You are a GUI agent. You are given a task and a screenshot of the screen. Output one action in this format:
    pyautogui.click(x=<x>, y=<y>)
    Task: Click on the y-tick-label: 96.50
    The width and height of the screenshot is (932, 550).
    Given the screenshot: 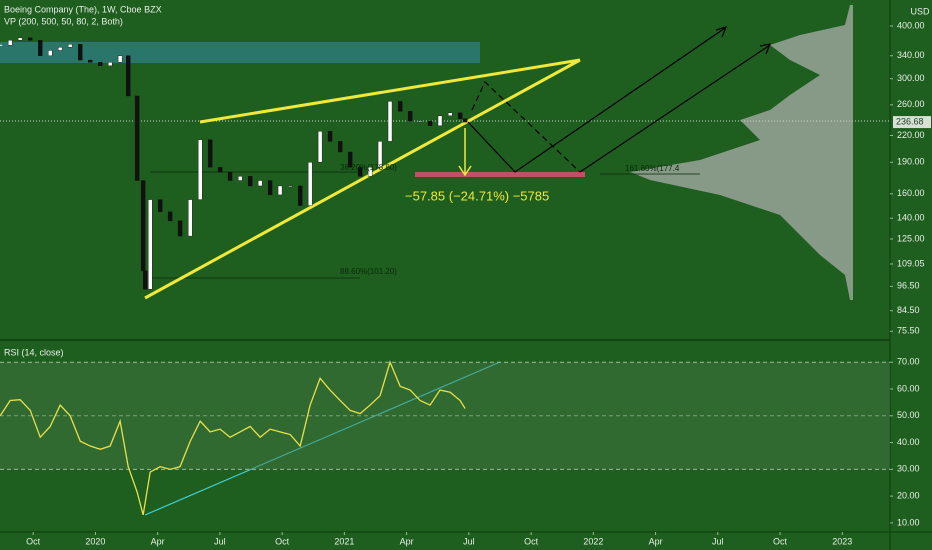 What is the action you would take?
    pyautogui.click(x=908, y=286)
    